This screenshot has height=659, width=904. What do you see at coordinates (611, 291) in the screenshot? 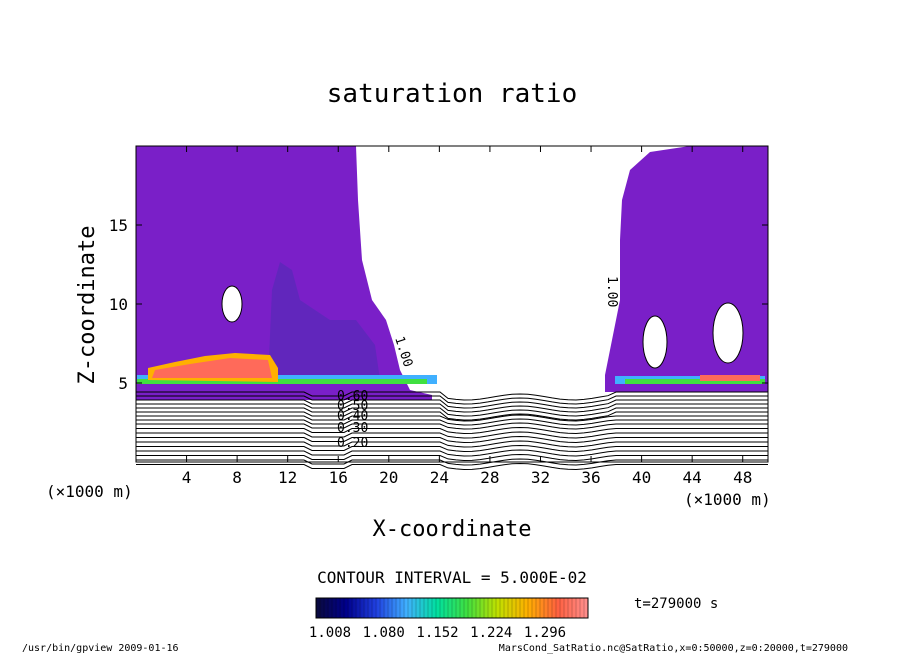
I see `contour-label-right: 1.00` at bounding box center [611, 291].